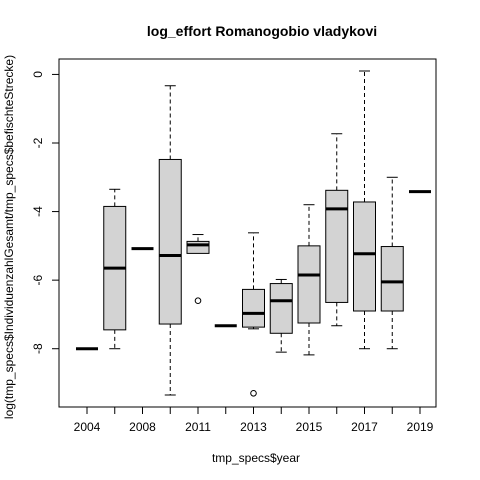 This screenshot has width=480, height=480. I want to click on y-tick-label: -6, so click(38, 279).